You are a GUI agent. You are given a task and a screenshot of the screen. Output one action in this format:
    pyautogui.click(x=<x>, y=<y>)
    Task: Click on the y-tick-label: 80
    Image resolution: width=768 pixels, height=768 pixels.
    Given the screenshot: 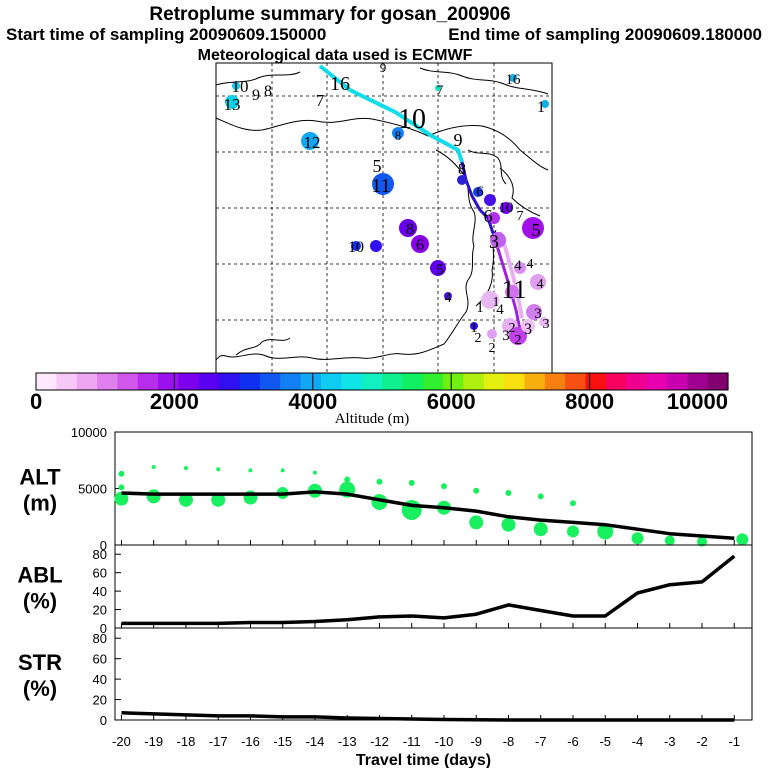 What is the action you would take?
    pyautogui.click(x=100, y=554)
    